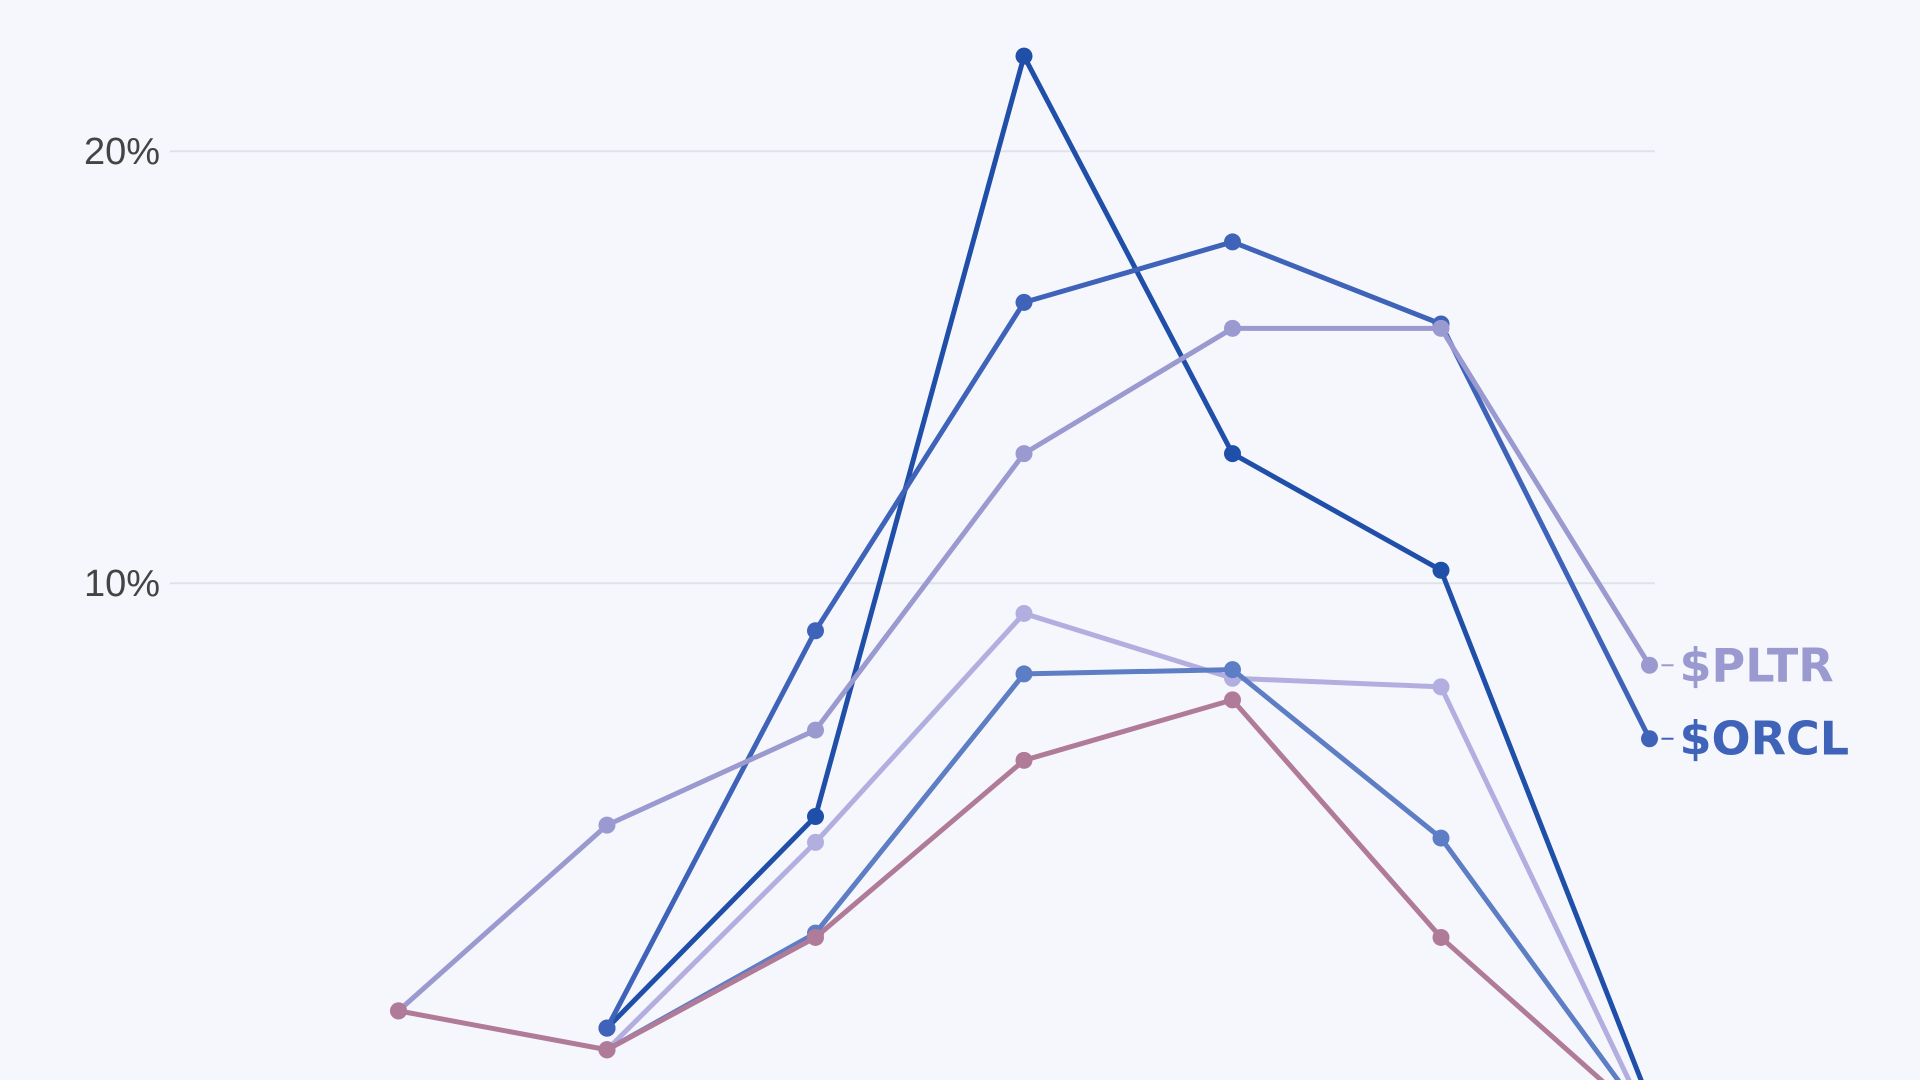 Image resolution: width=1920 pixels, height=1080 pixels. What do you see at coordinates (122, 584) in the screenshot?
I see `y-tick-label: 10%` at bounding box center [122, 584].